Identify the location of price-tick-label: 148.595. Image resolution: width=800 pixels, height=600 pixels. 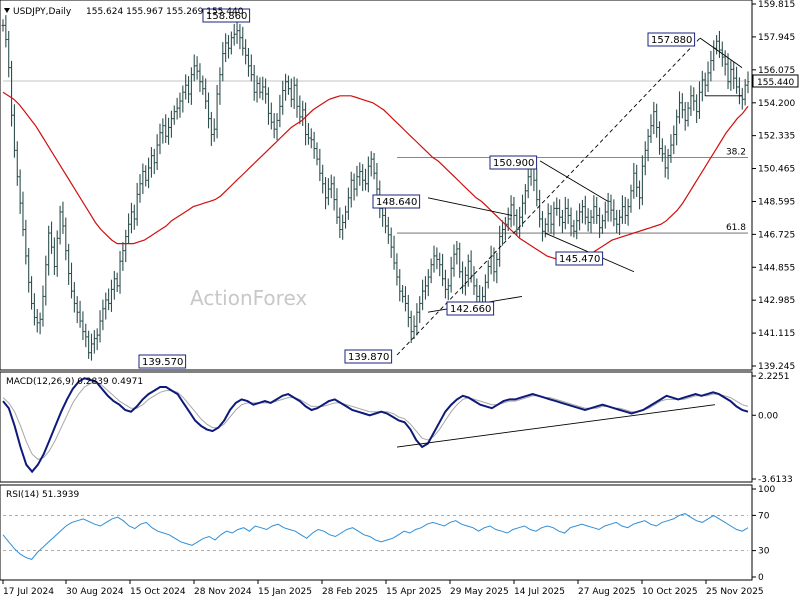
(776, 202).